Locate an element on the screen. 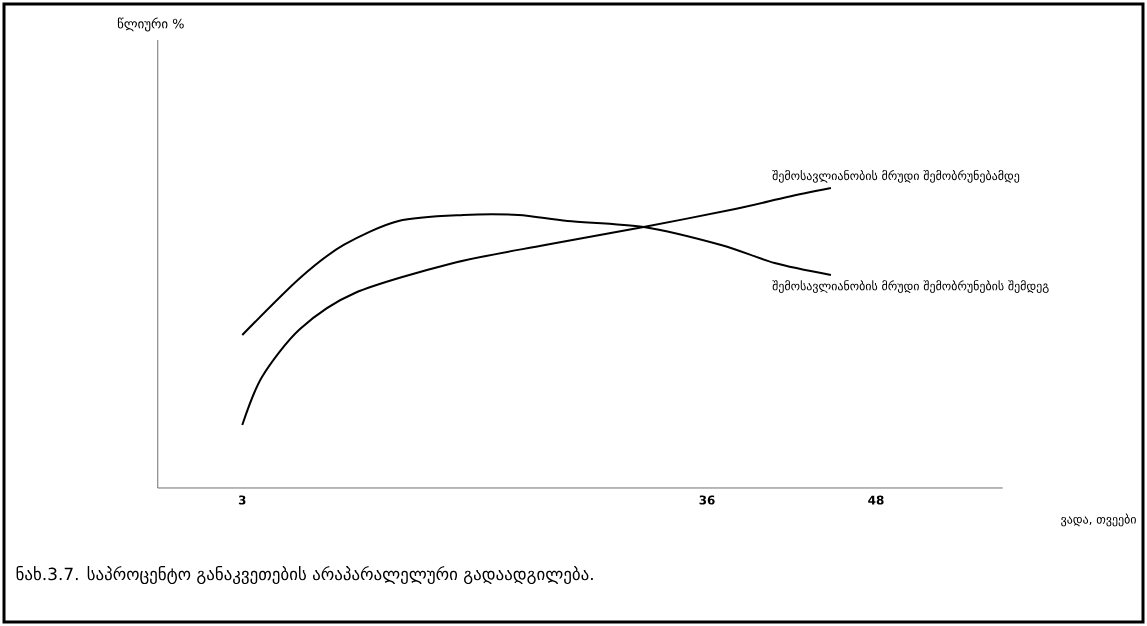 The width and height of the screenshot is (1147, 626). x-tick-label: 36 is located at coordinates (707, 500).